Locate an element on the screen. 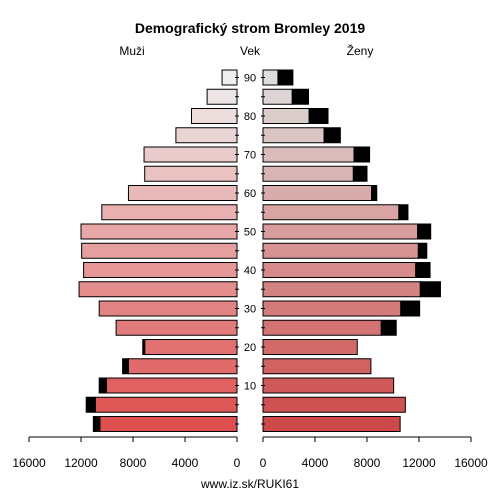 The height and width of the screenshot is (500, 500). age-axis-label: Vek is located at coordinates (250, 51).